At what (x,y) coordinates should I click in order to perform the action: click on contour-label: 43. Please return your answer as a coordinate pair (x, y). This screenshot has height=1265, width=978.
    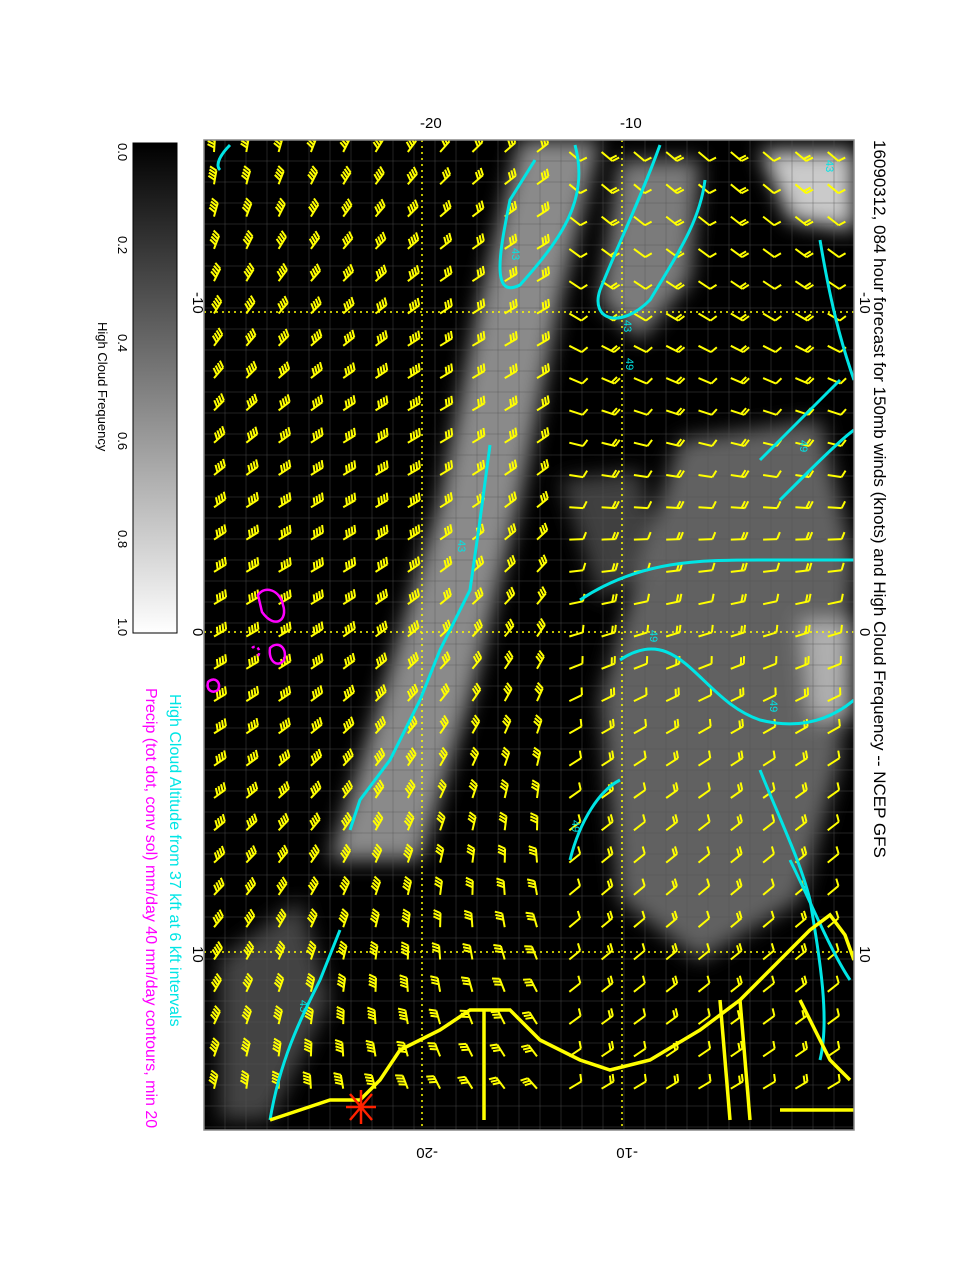
    Looking at the image, I should click on (627, 326).